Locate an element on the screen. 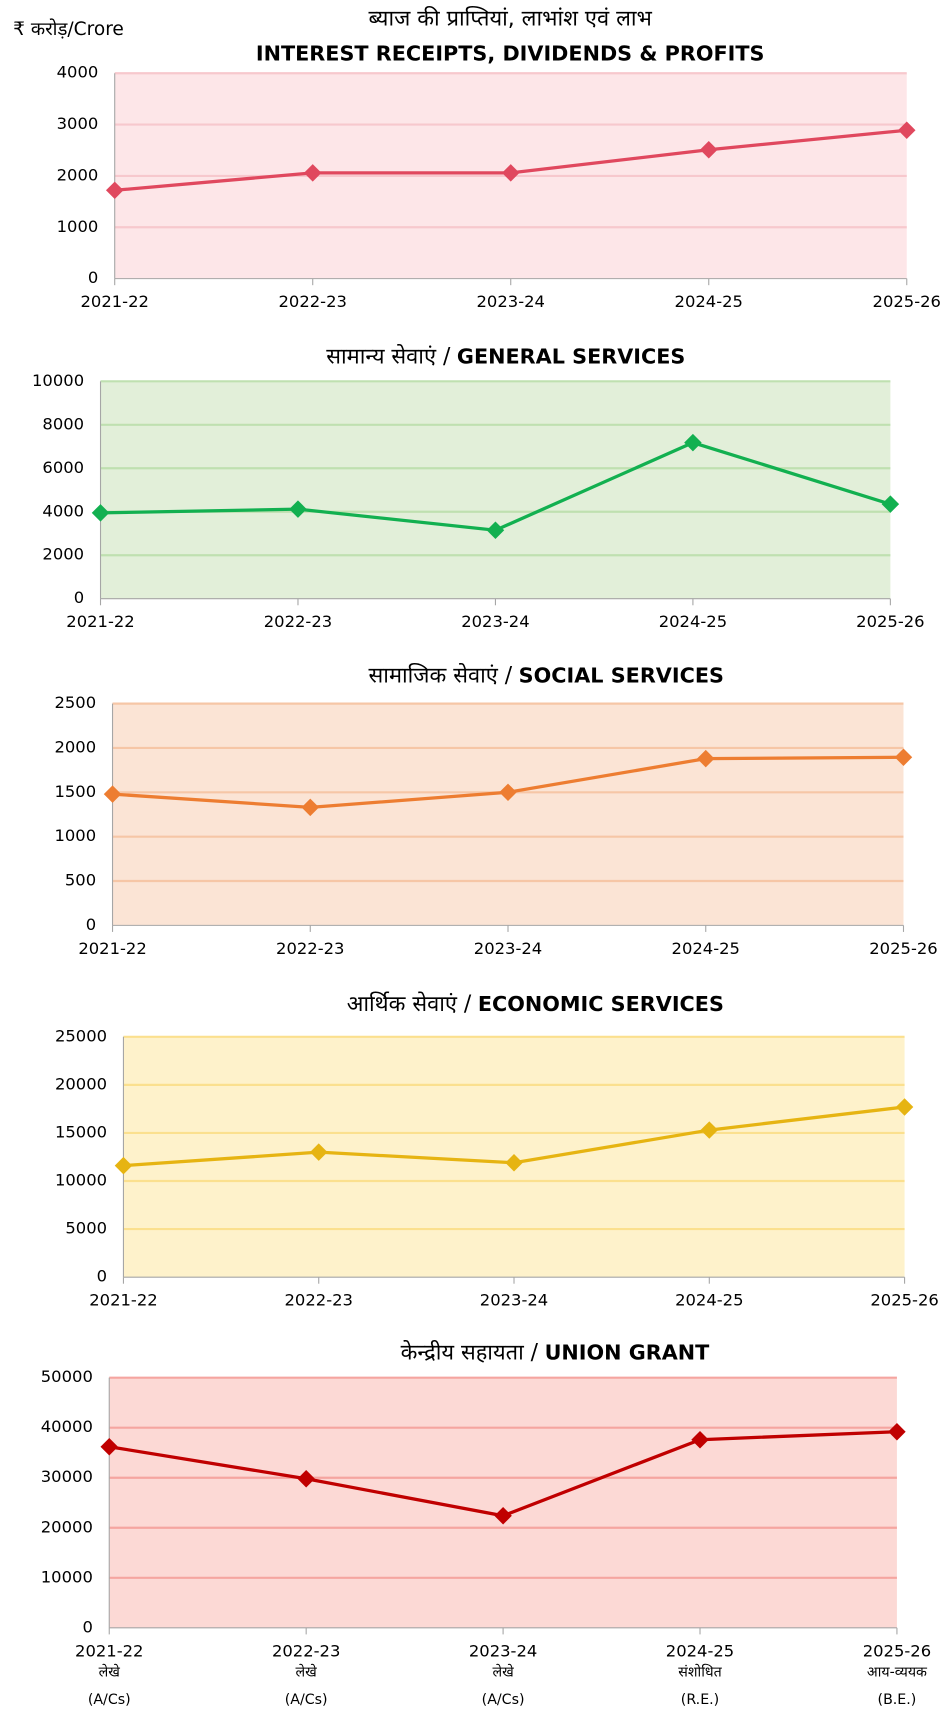  title-english: GENERAL SERVICES is located at coordinates (571, 356).